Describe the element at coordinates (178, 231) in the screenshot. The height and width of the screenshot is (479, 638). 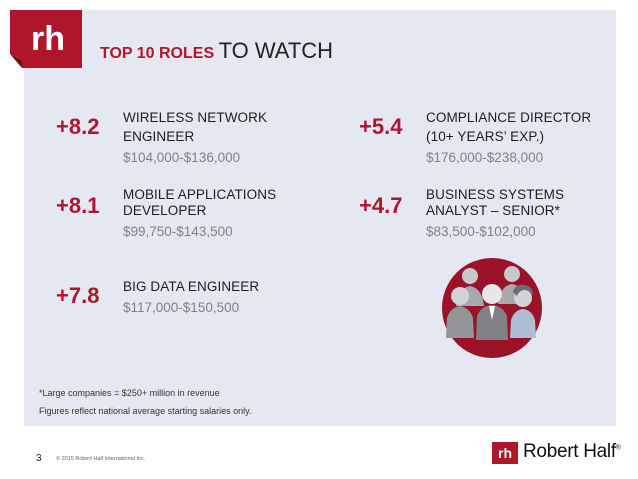
I see `role-salary: $99,750-$143,500` at that location.